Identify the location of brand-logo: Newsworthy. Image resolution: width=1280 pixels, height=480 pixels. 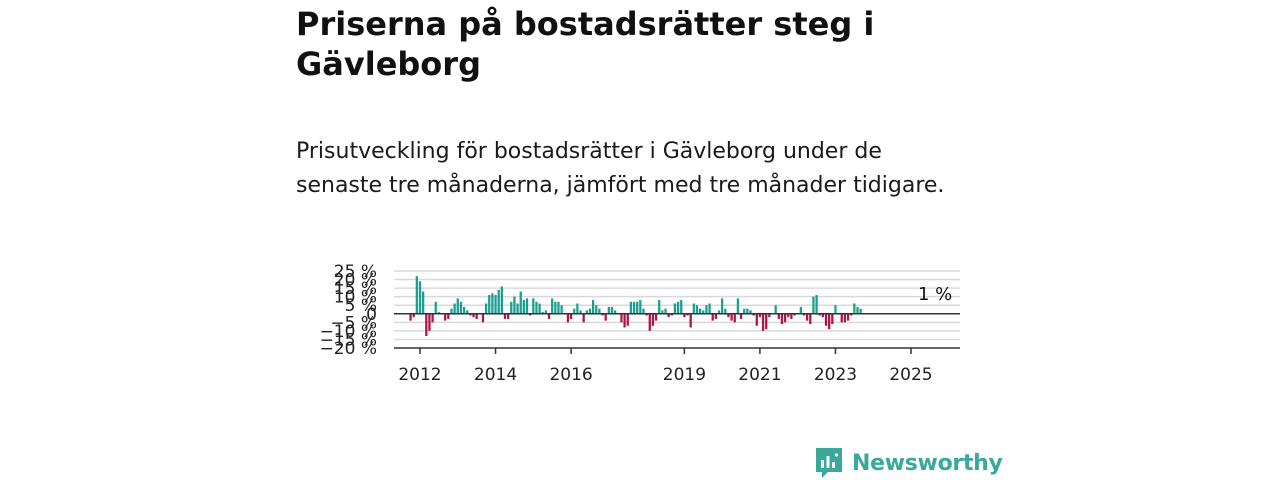
(908, 463).